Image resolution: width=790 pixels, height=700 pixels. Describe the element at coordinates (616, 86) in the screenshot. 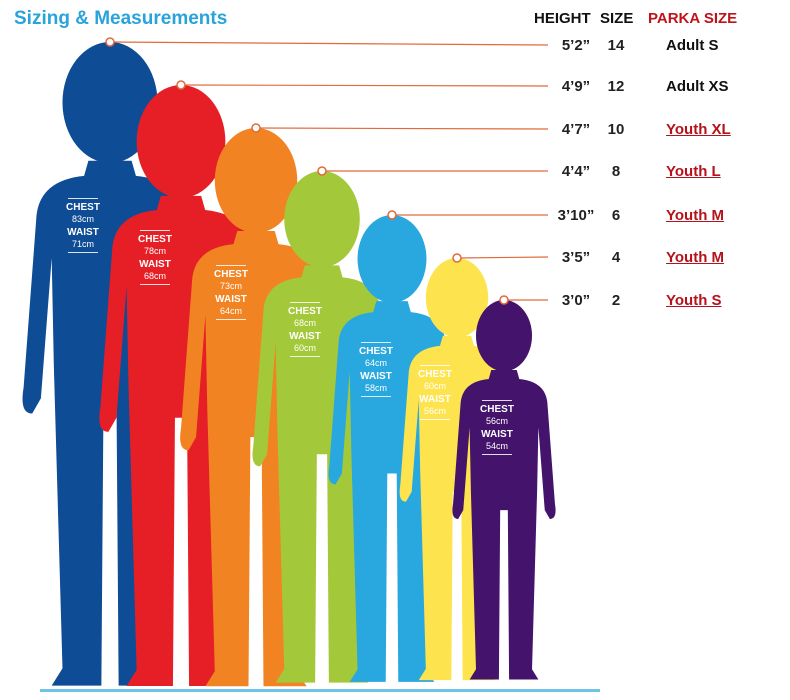

I see `size-value: 12` at that location.